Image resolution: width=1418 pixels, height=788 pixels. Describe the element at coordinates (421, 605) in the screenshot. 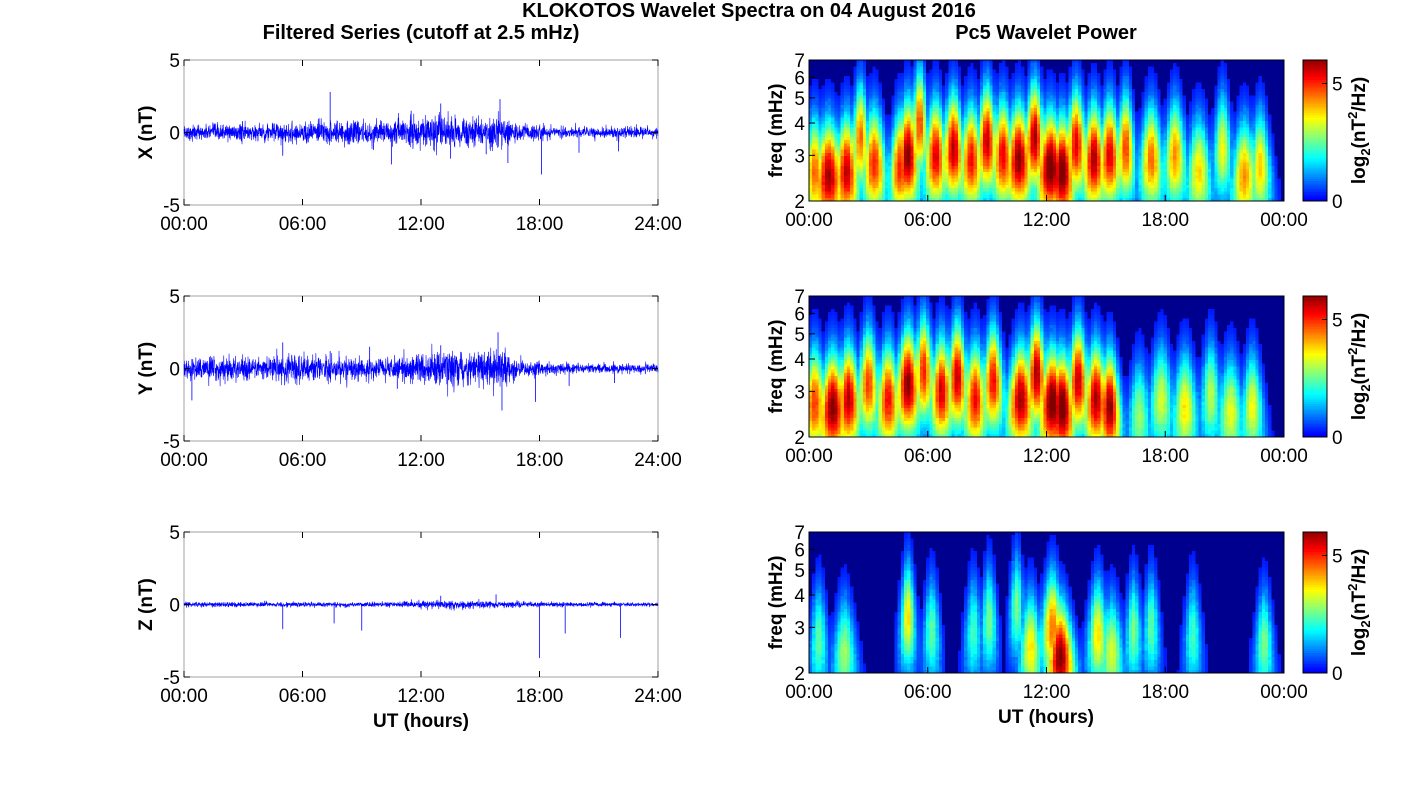

I see `series-line-z` at that location.